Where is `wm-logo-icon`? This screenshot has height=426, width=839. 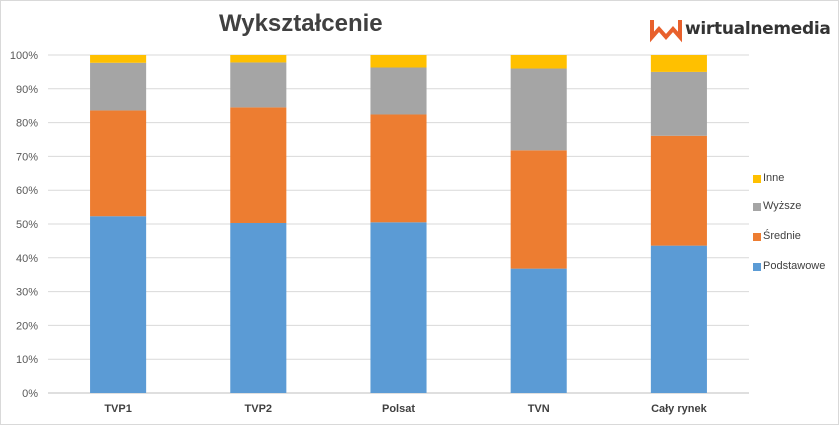 wm-logo-icon is located at coordinates (666, 31).